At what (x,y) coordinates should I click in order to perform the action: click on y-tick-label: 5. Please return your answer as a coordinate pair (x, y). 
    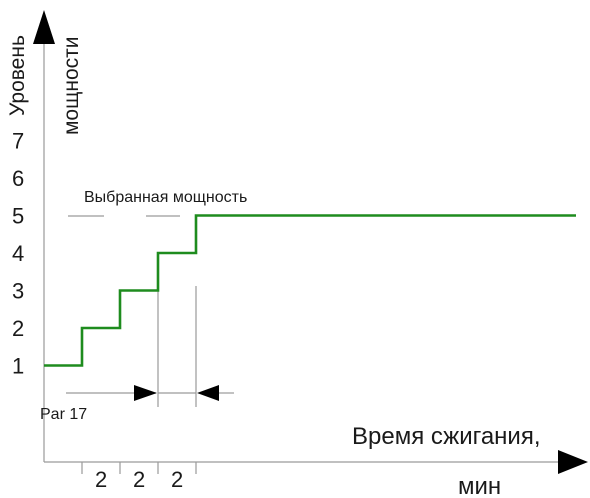
    Looking at the image, I should click on (18, 216).